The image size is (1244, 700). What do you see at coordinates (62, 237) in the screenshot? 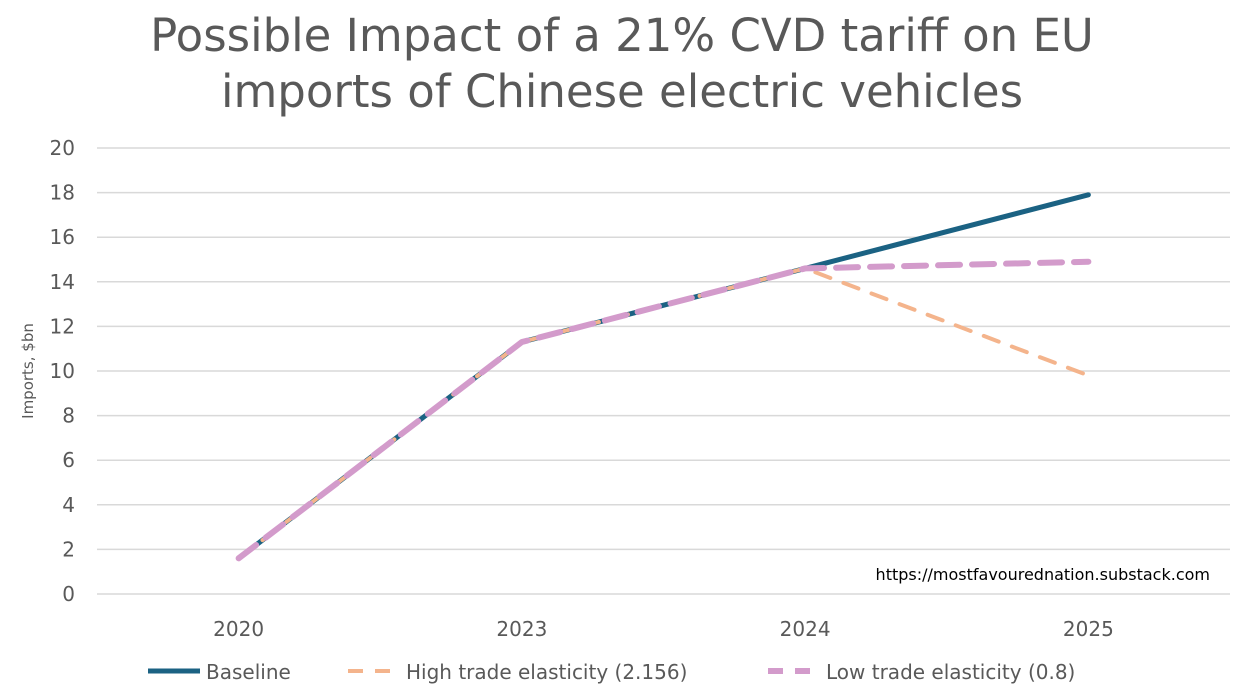
I see `y-tick-label: 16` at bounding box center [62, 237].